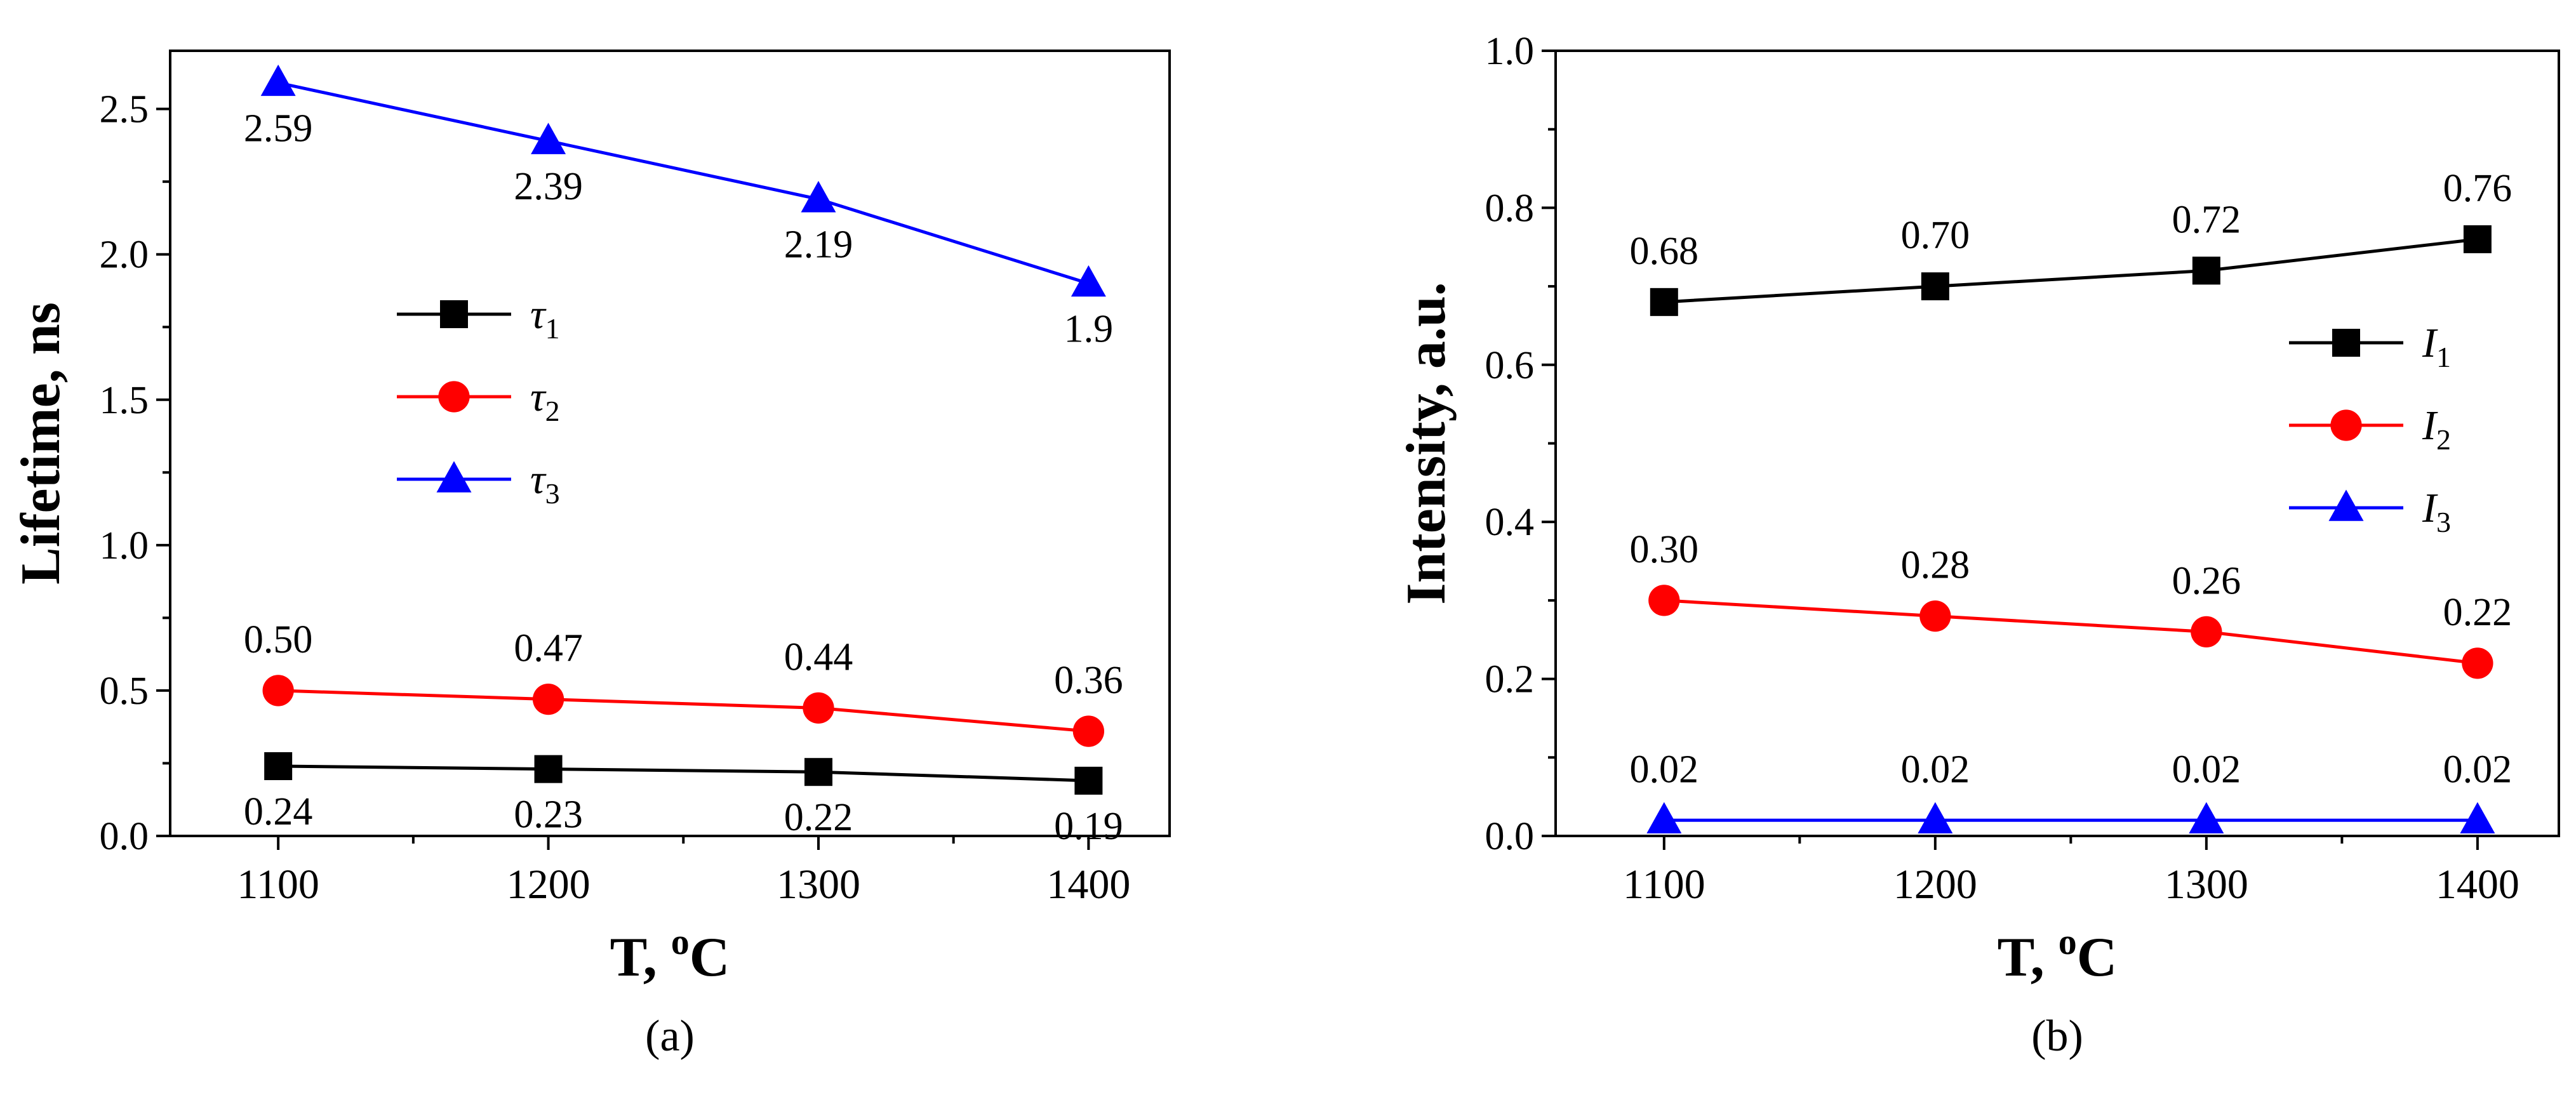  Describe the element at coordinates (2057, 1036) in the screenshot. I see `panel-label: (b)` at that location.